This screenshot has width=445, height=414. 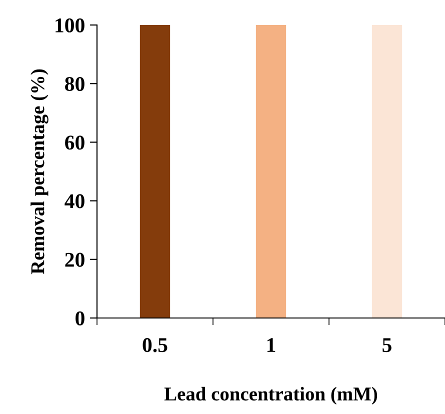 I want to click on y-tick-label: 20, so click(x=74, y=259).